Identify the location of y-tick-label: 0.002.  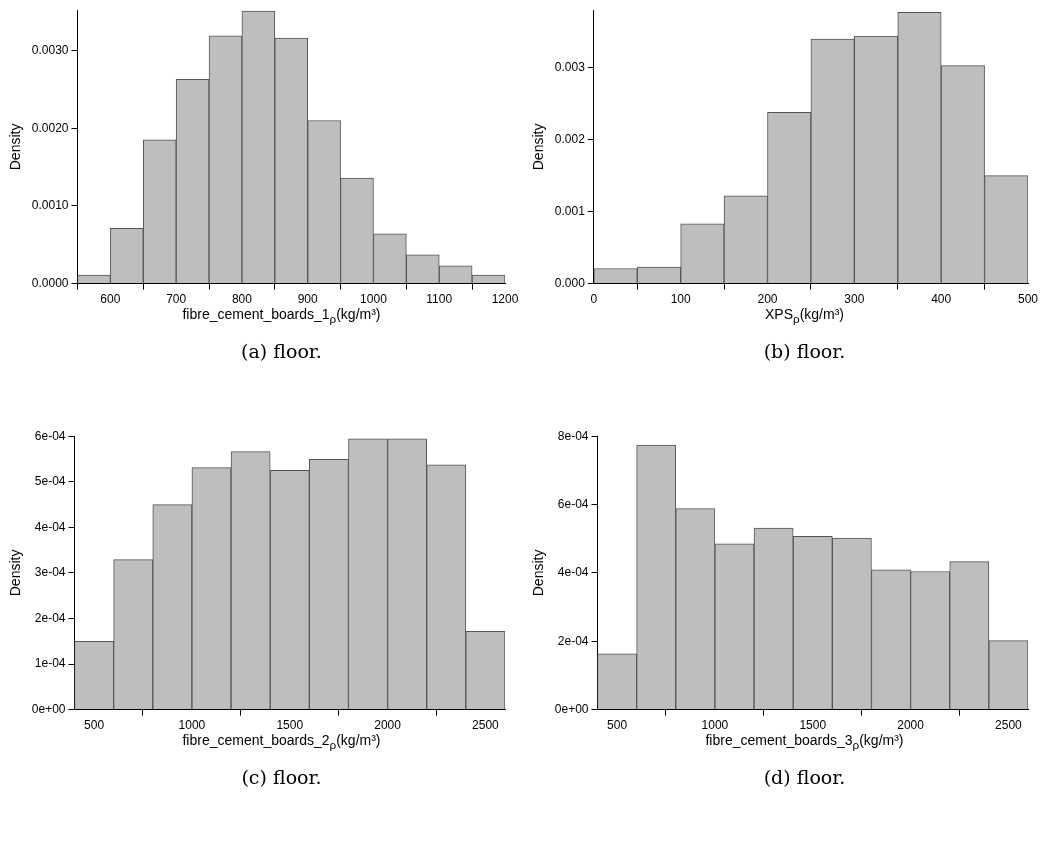
(570, 139).